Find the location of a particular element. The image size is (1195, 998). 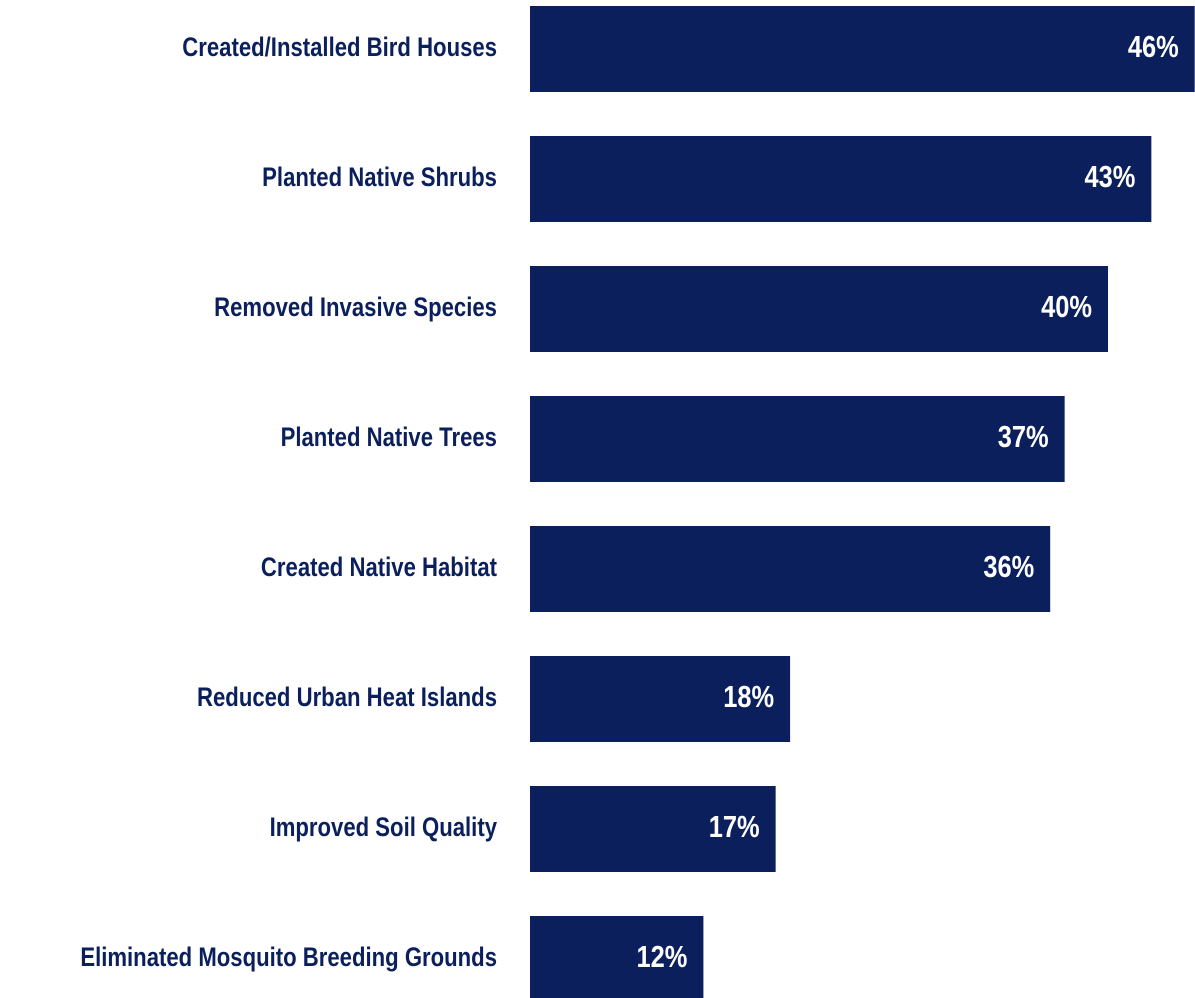

category-label: Removed Invasive Species is located at coordinates (355, 308).